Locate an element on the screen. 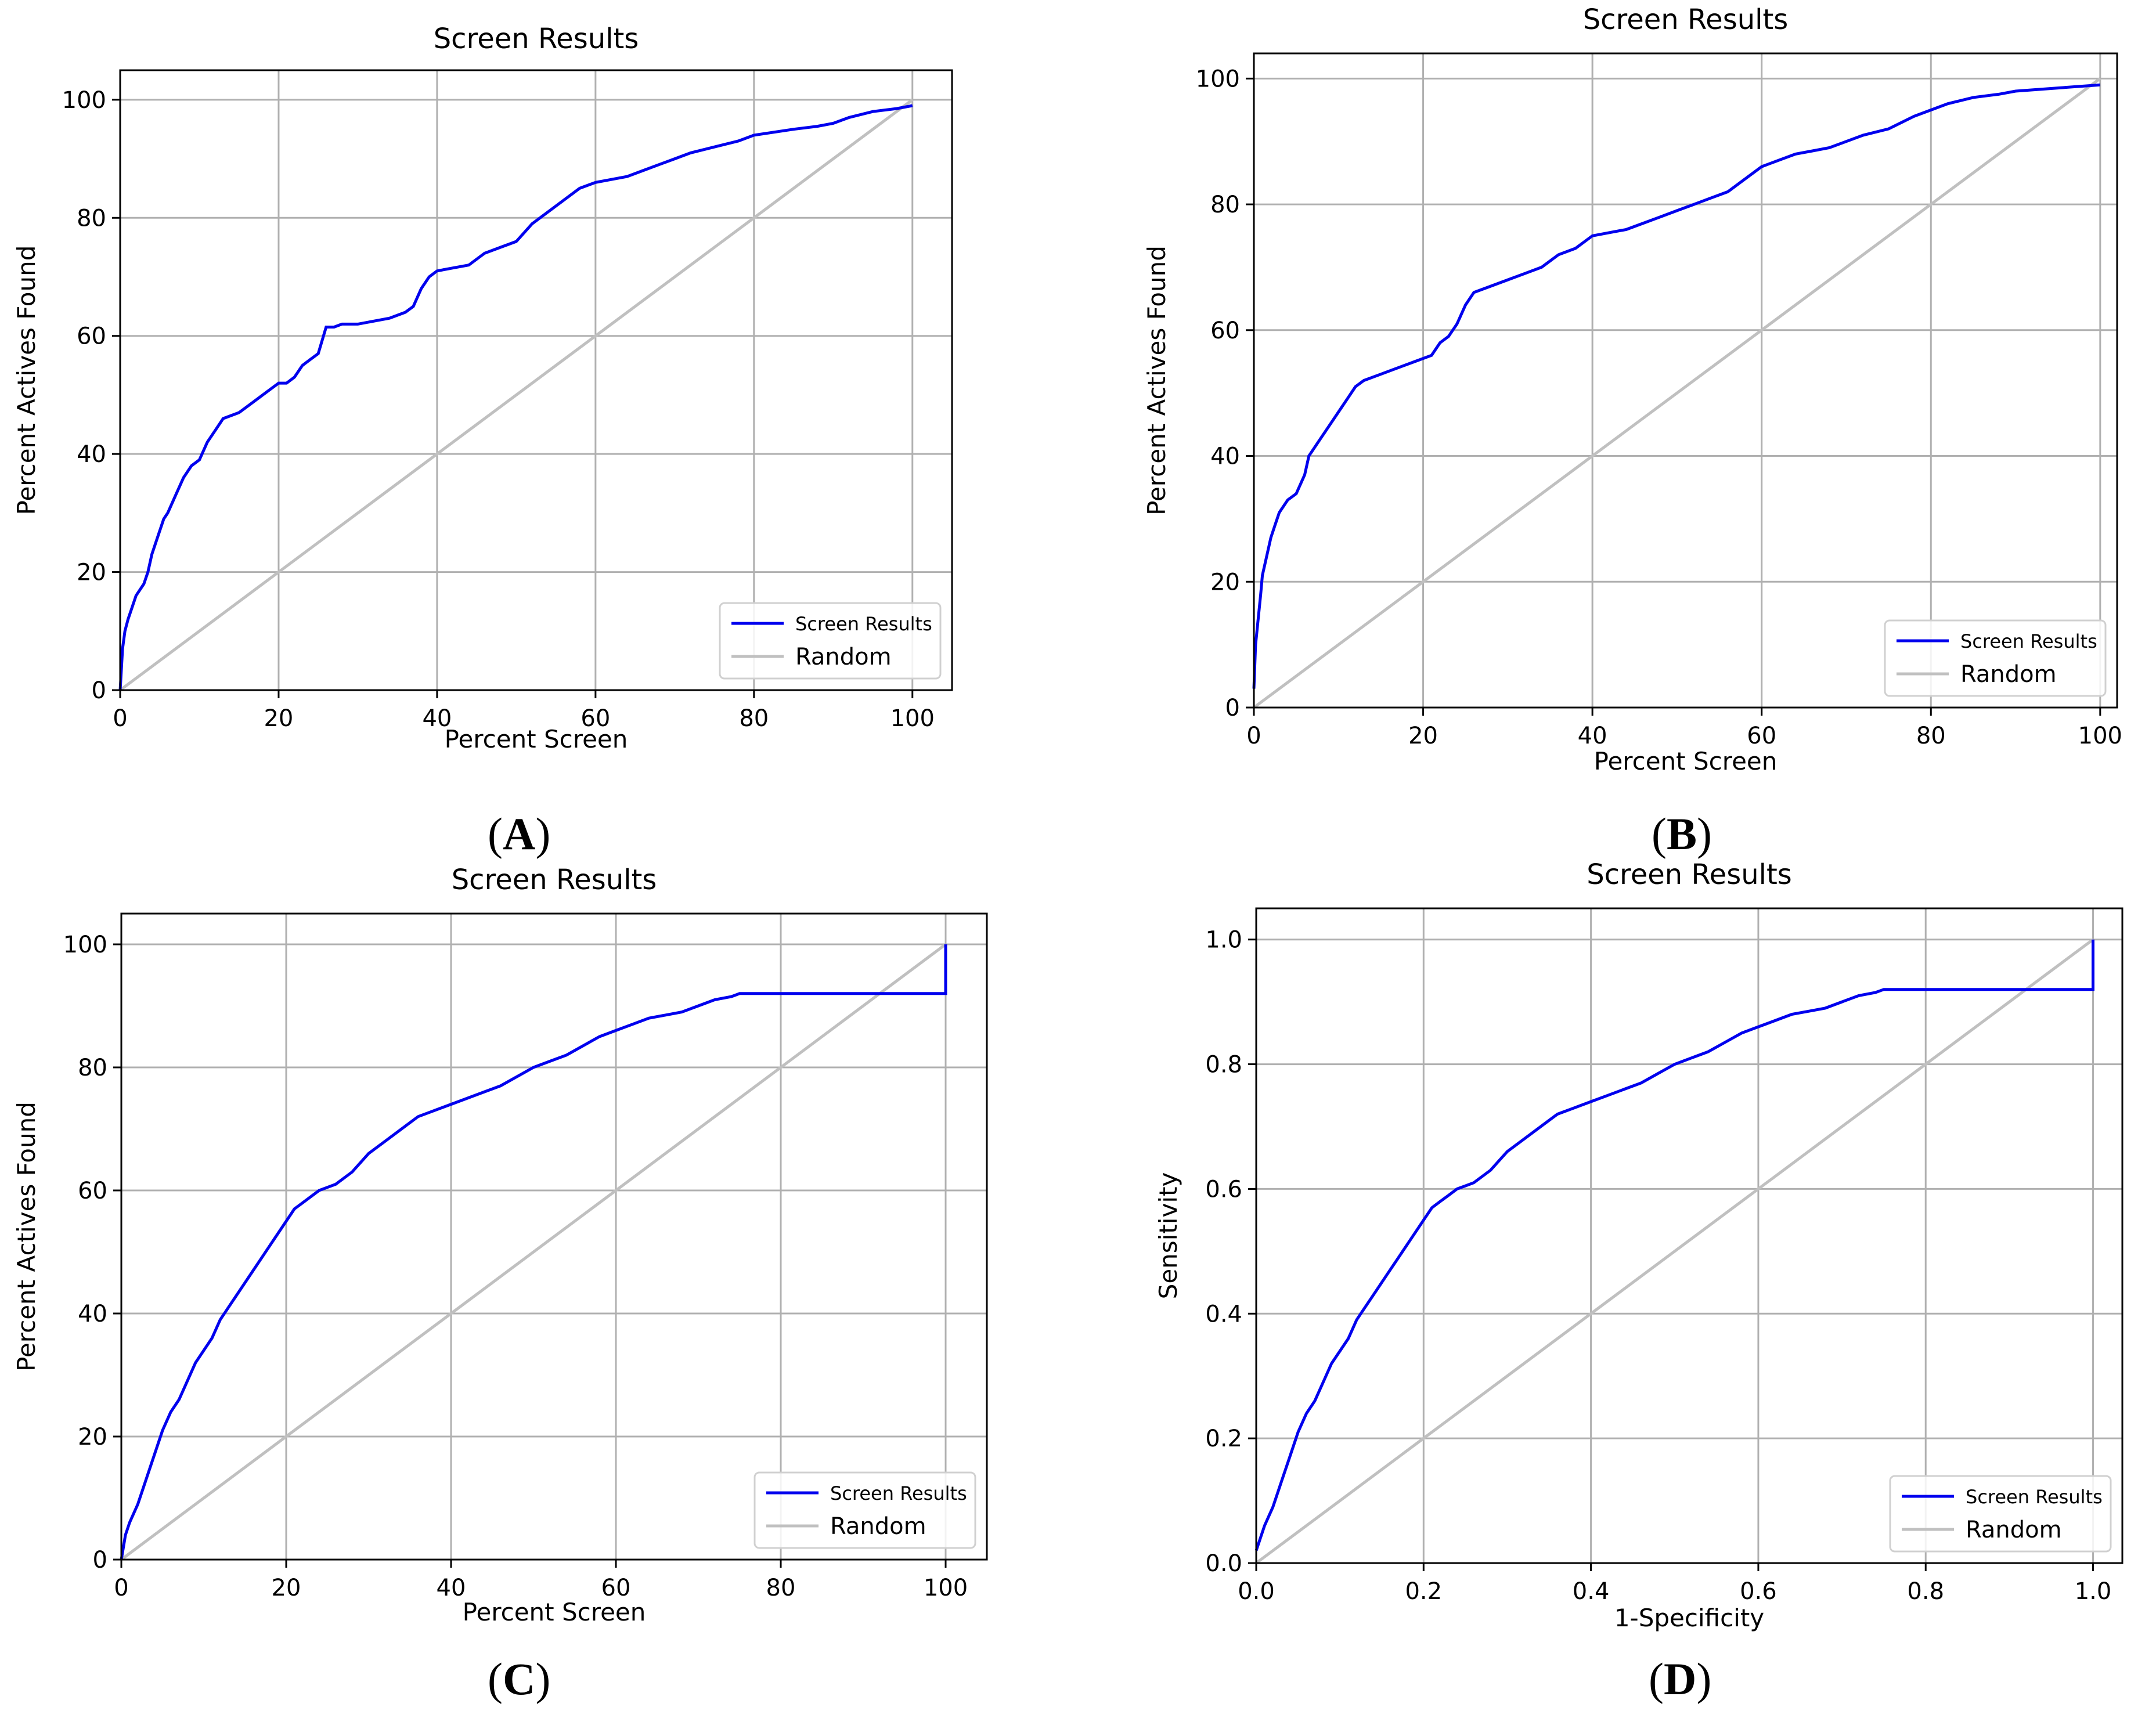 The width and height of the screenshot is (2156, 1725). y-axis-label: Sensitivity is located at coordinates (1168, 1236).